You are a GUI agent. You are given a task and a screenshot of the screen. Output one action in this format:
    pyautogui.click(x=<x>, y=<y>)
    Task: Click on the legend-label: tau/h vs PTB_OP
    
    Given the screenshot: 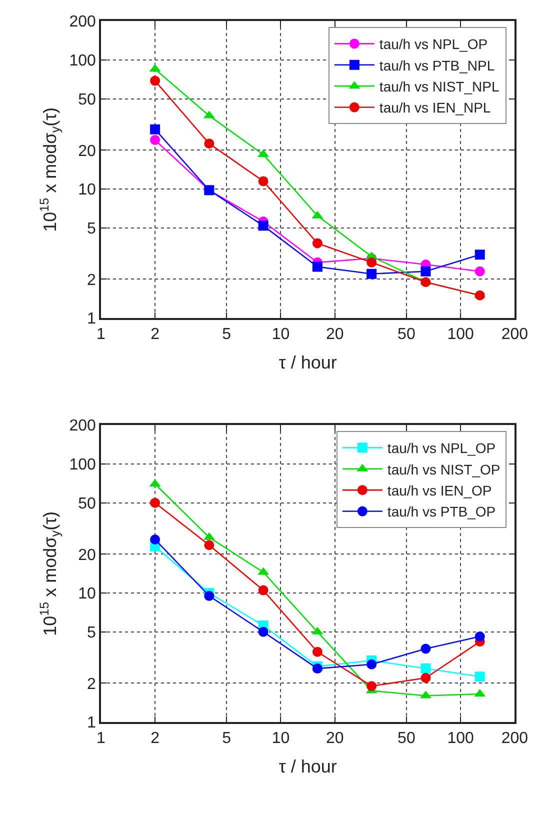 What is the action you would take?
    pyautogui.click(x=441, y=512)
    